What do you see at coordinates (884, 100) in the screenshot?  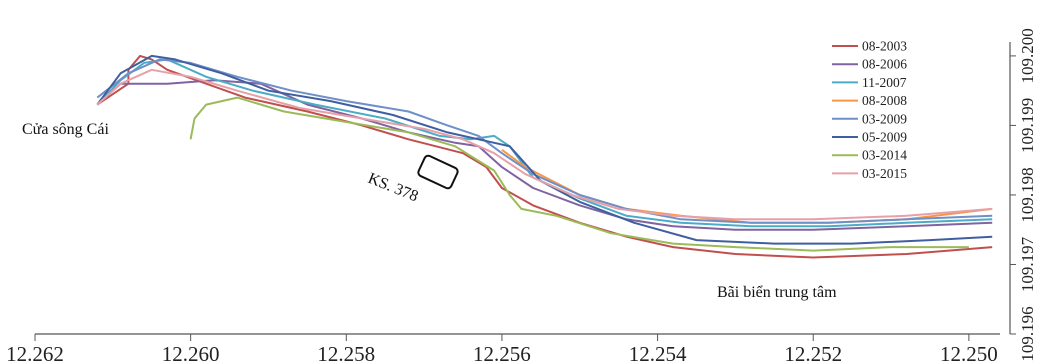 I see `legend-label: 08-2008` at bounding box center [884, 100].